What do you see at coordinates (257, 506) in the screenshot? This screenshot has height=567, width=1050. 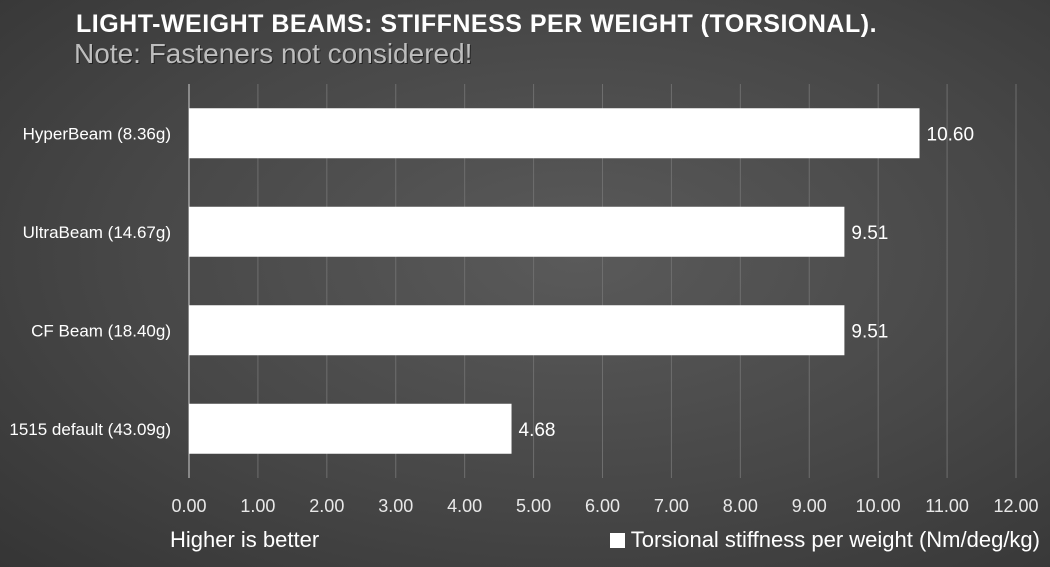 I see `x-tick-label: 1.00` at bounding box center [257, 506].